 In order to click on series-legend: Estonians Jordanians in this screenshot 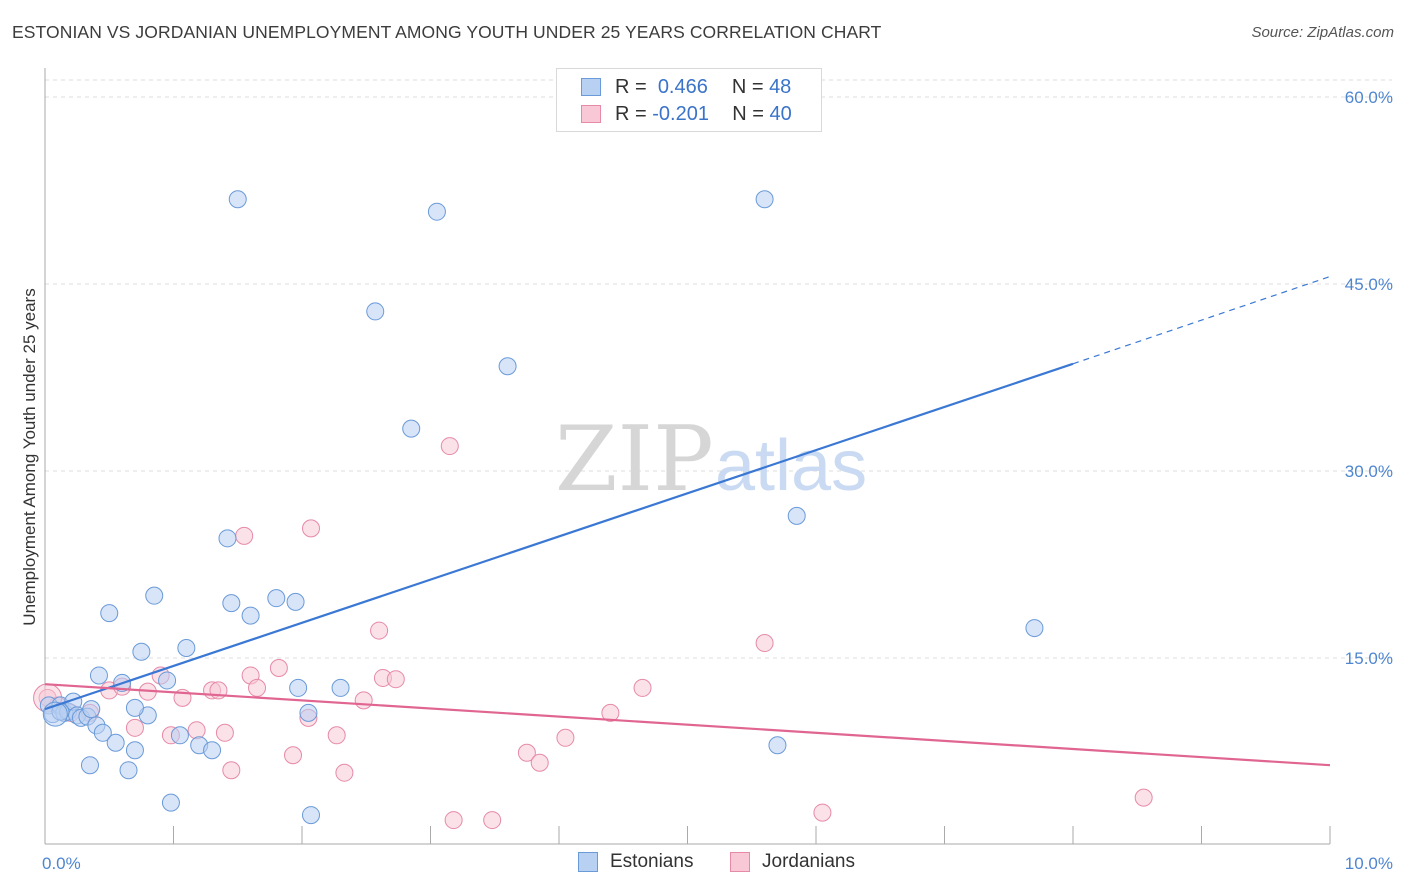, I will do `click(703, 864)`.